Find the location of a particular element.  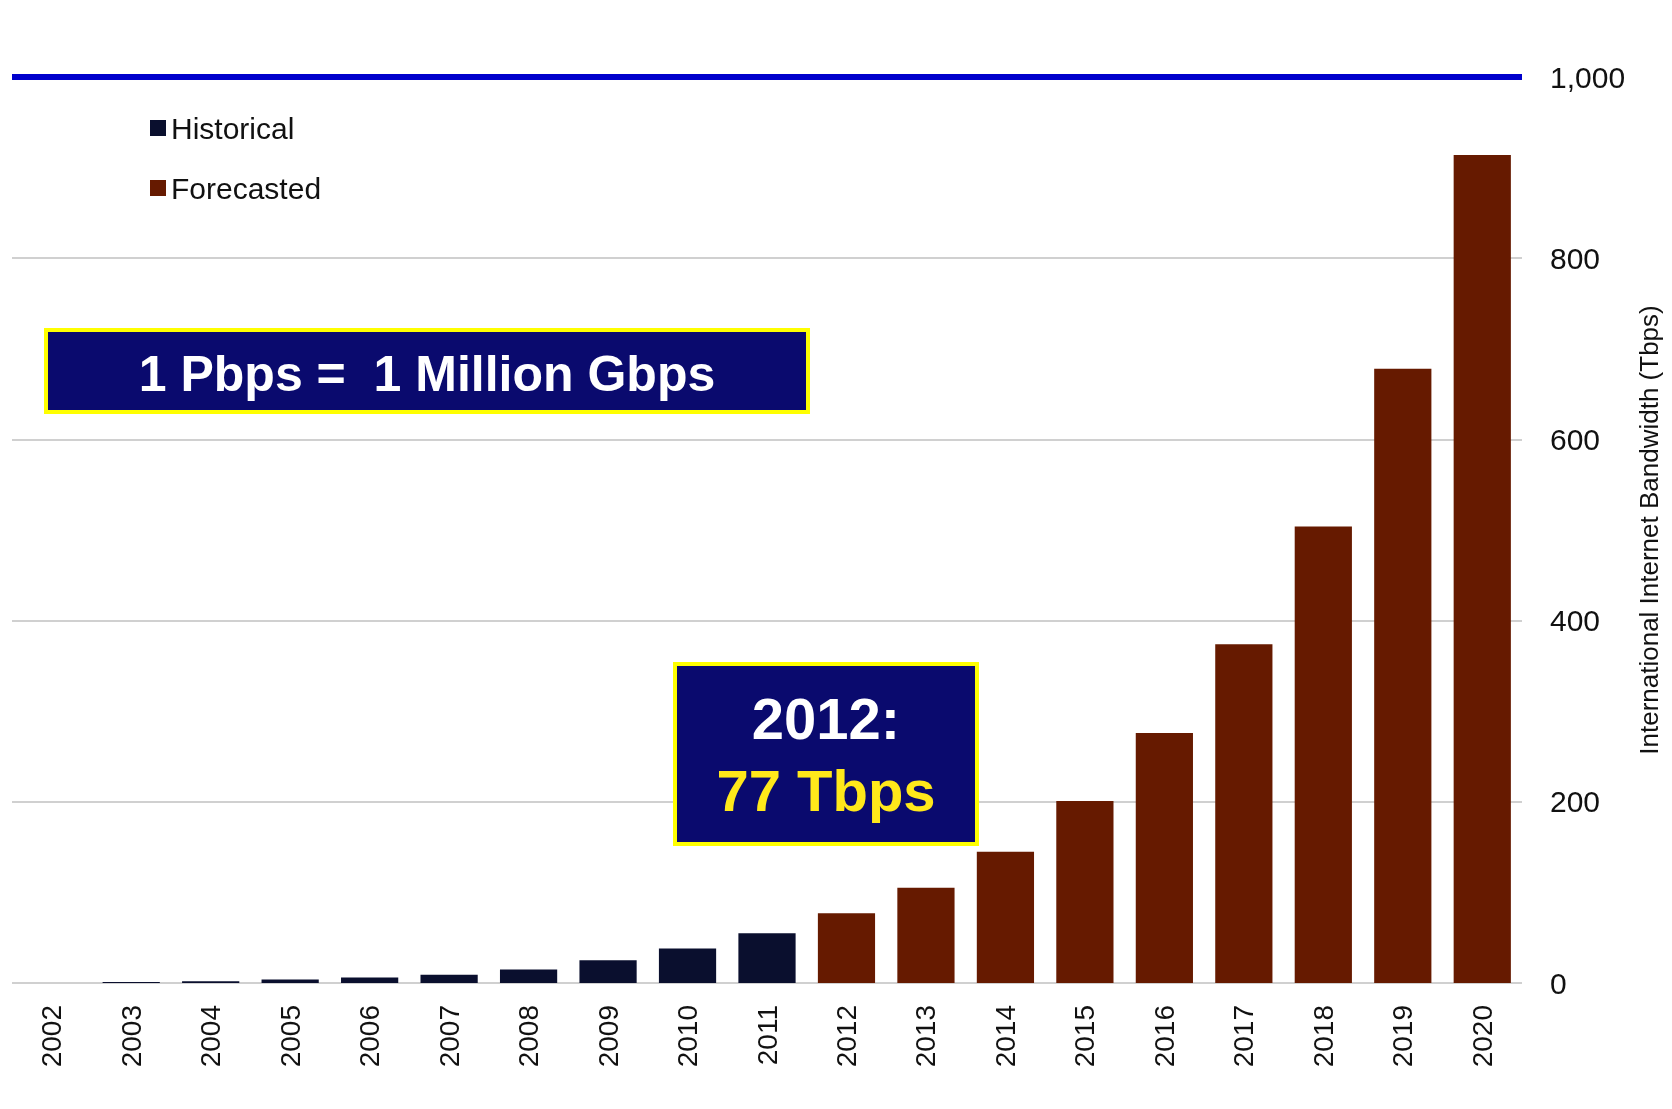

caption-box: 1 Pbps = 1 Million Gbps is located at coordinates (427, 371).